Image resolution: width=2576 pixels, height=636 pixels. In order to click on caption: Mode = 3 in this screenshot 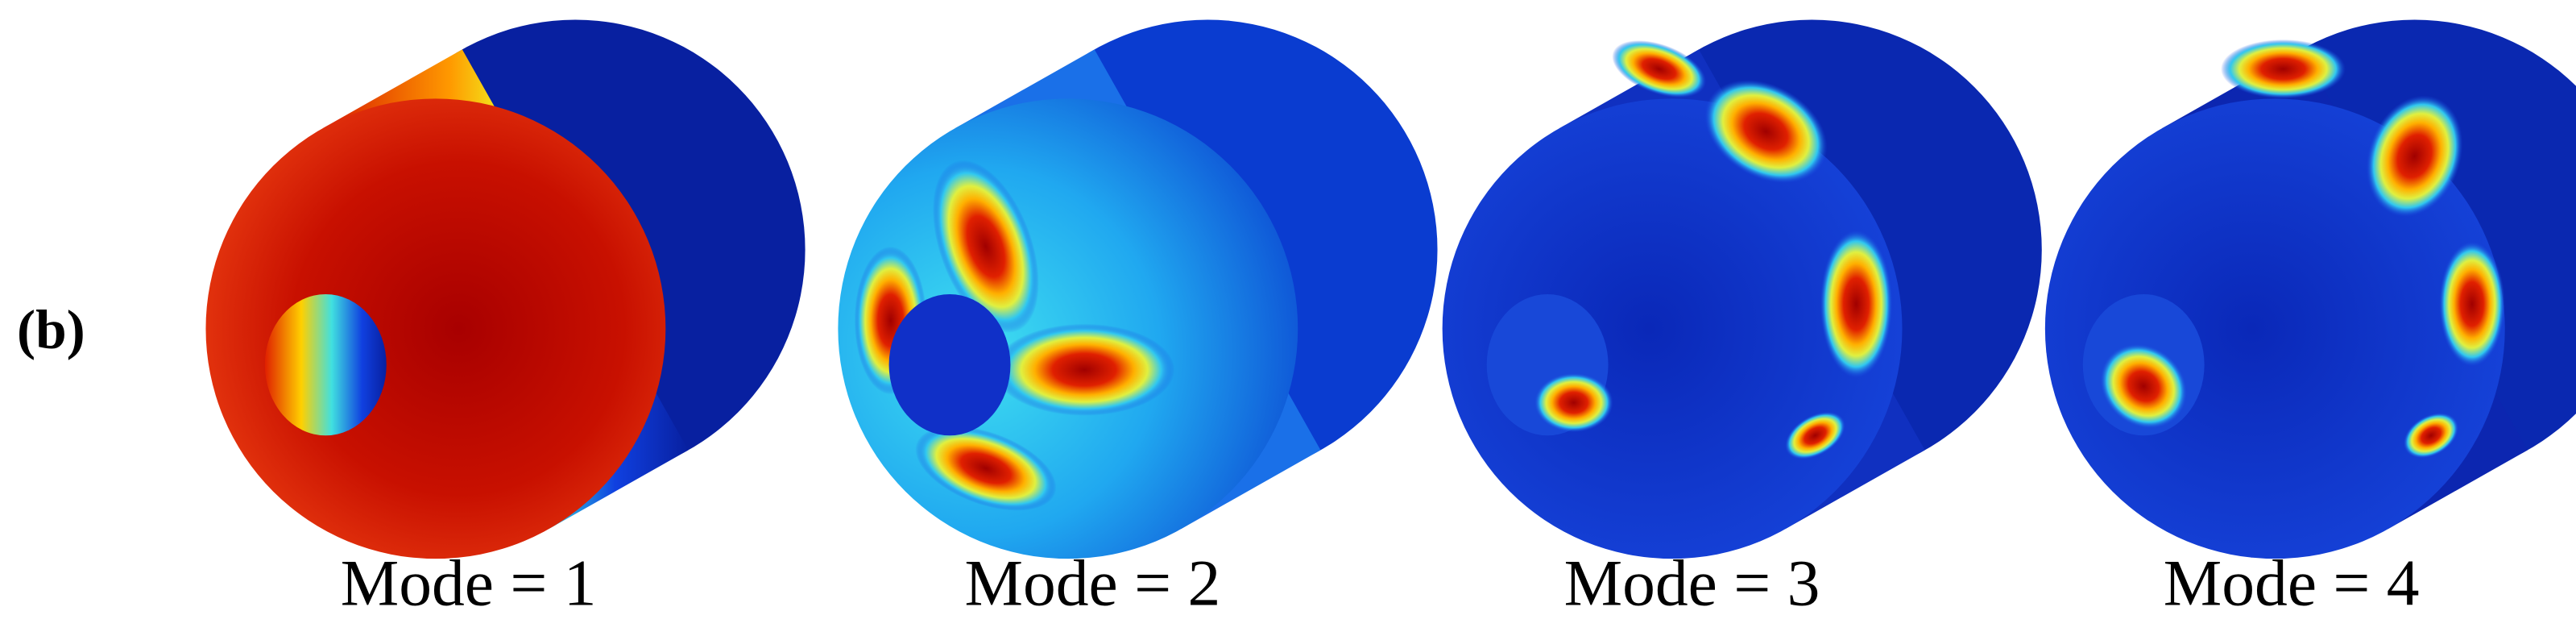, I will do `click(1692, 582)`.